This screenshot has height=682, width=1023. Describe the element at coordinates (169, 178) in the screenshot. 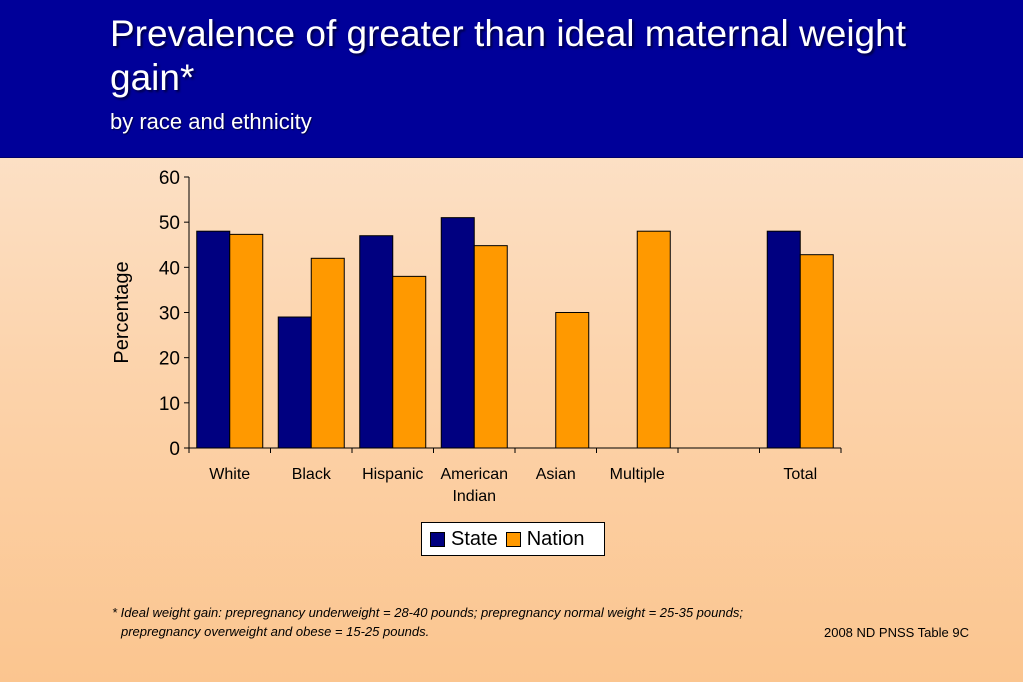

I see `y-tick-label: 60` at that location.